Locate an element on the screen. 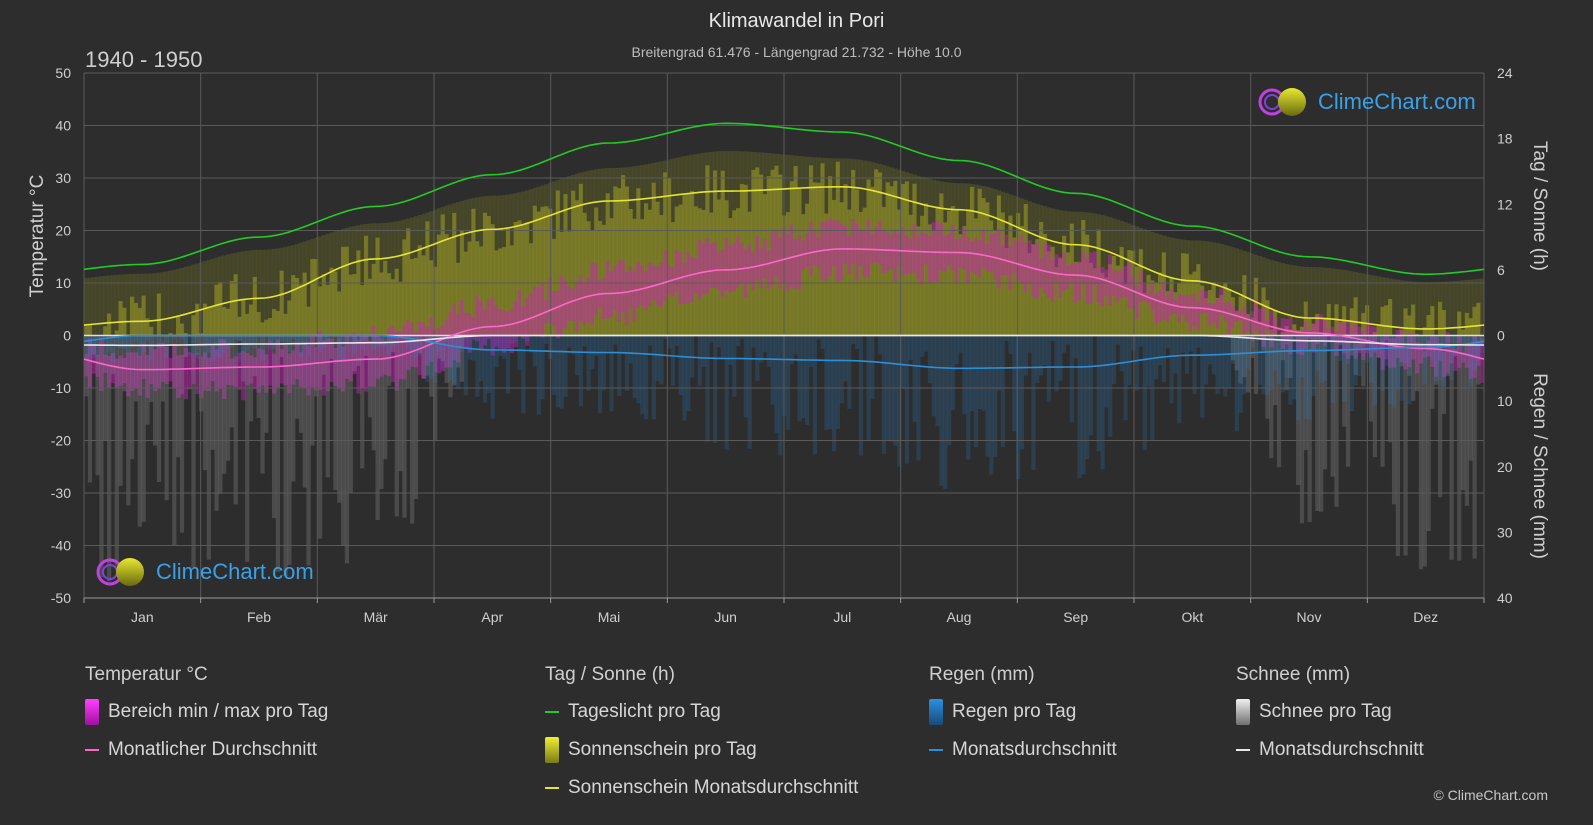 The height and width of the screenshot is (825, 1593). temp-avg-line is located at coordinates (784, 309).